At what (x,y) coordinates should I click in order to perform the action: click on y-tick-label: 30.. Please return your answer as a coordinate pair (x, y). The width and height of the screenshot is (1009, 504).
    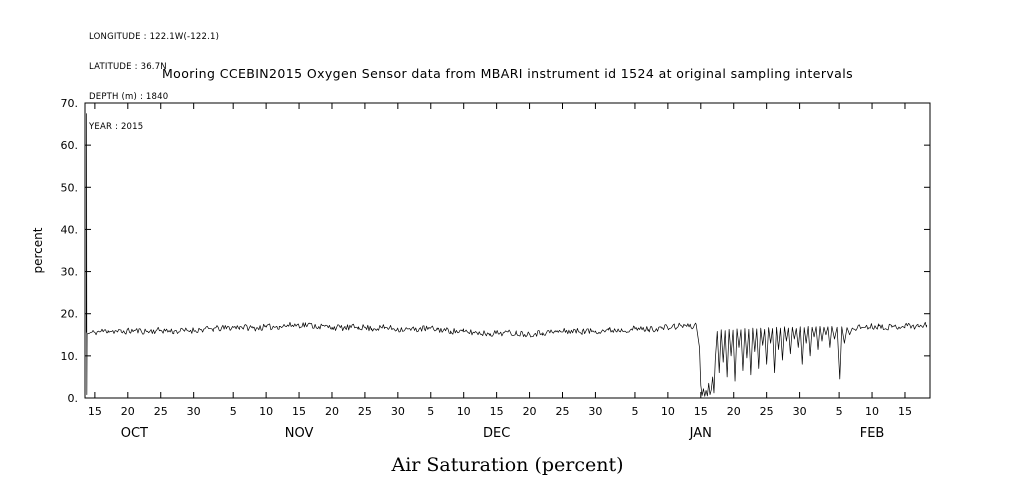
    Looking at the image, I should click on (70, 272).